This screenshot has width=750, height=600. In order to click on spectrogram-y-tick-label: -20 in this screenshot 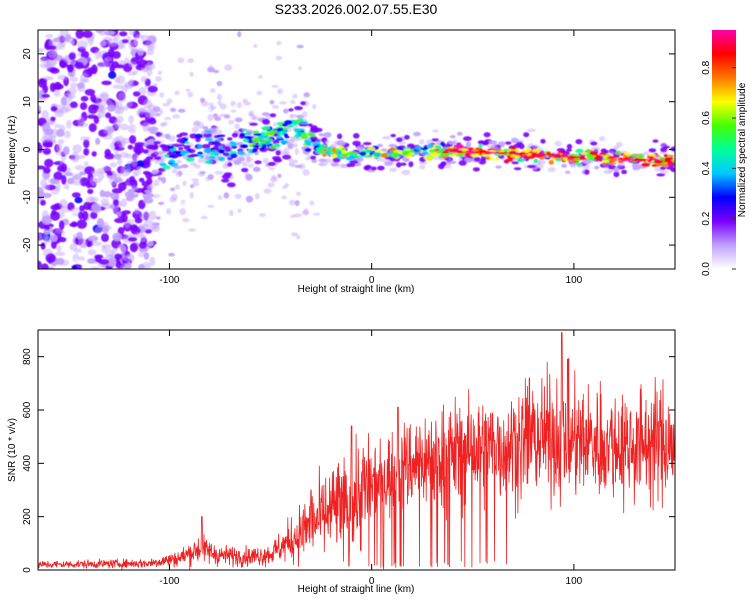, I will do `click(27, 244)`.